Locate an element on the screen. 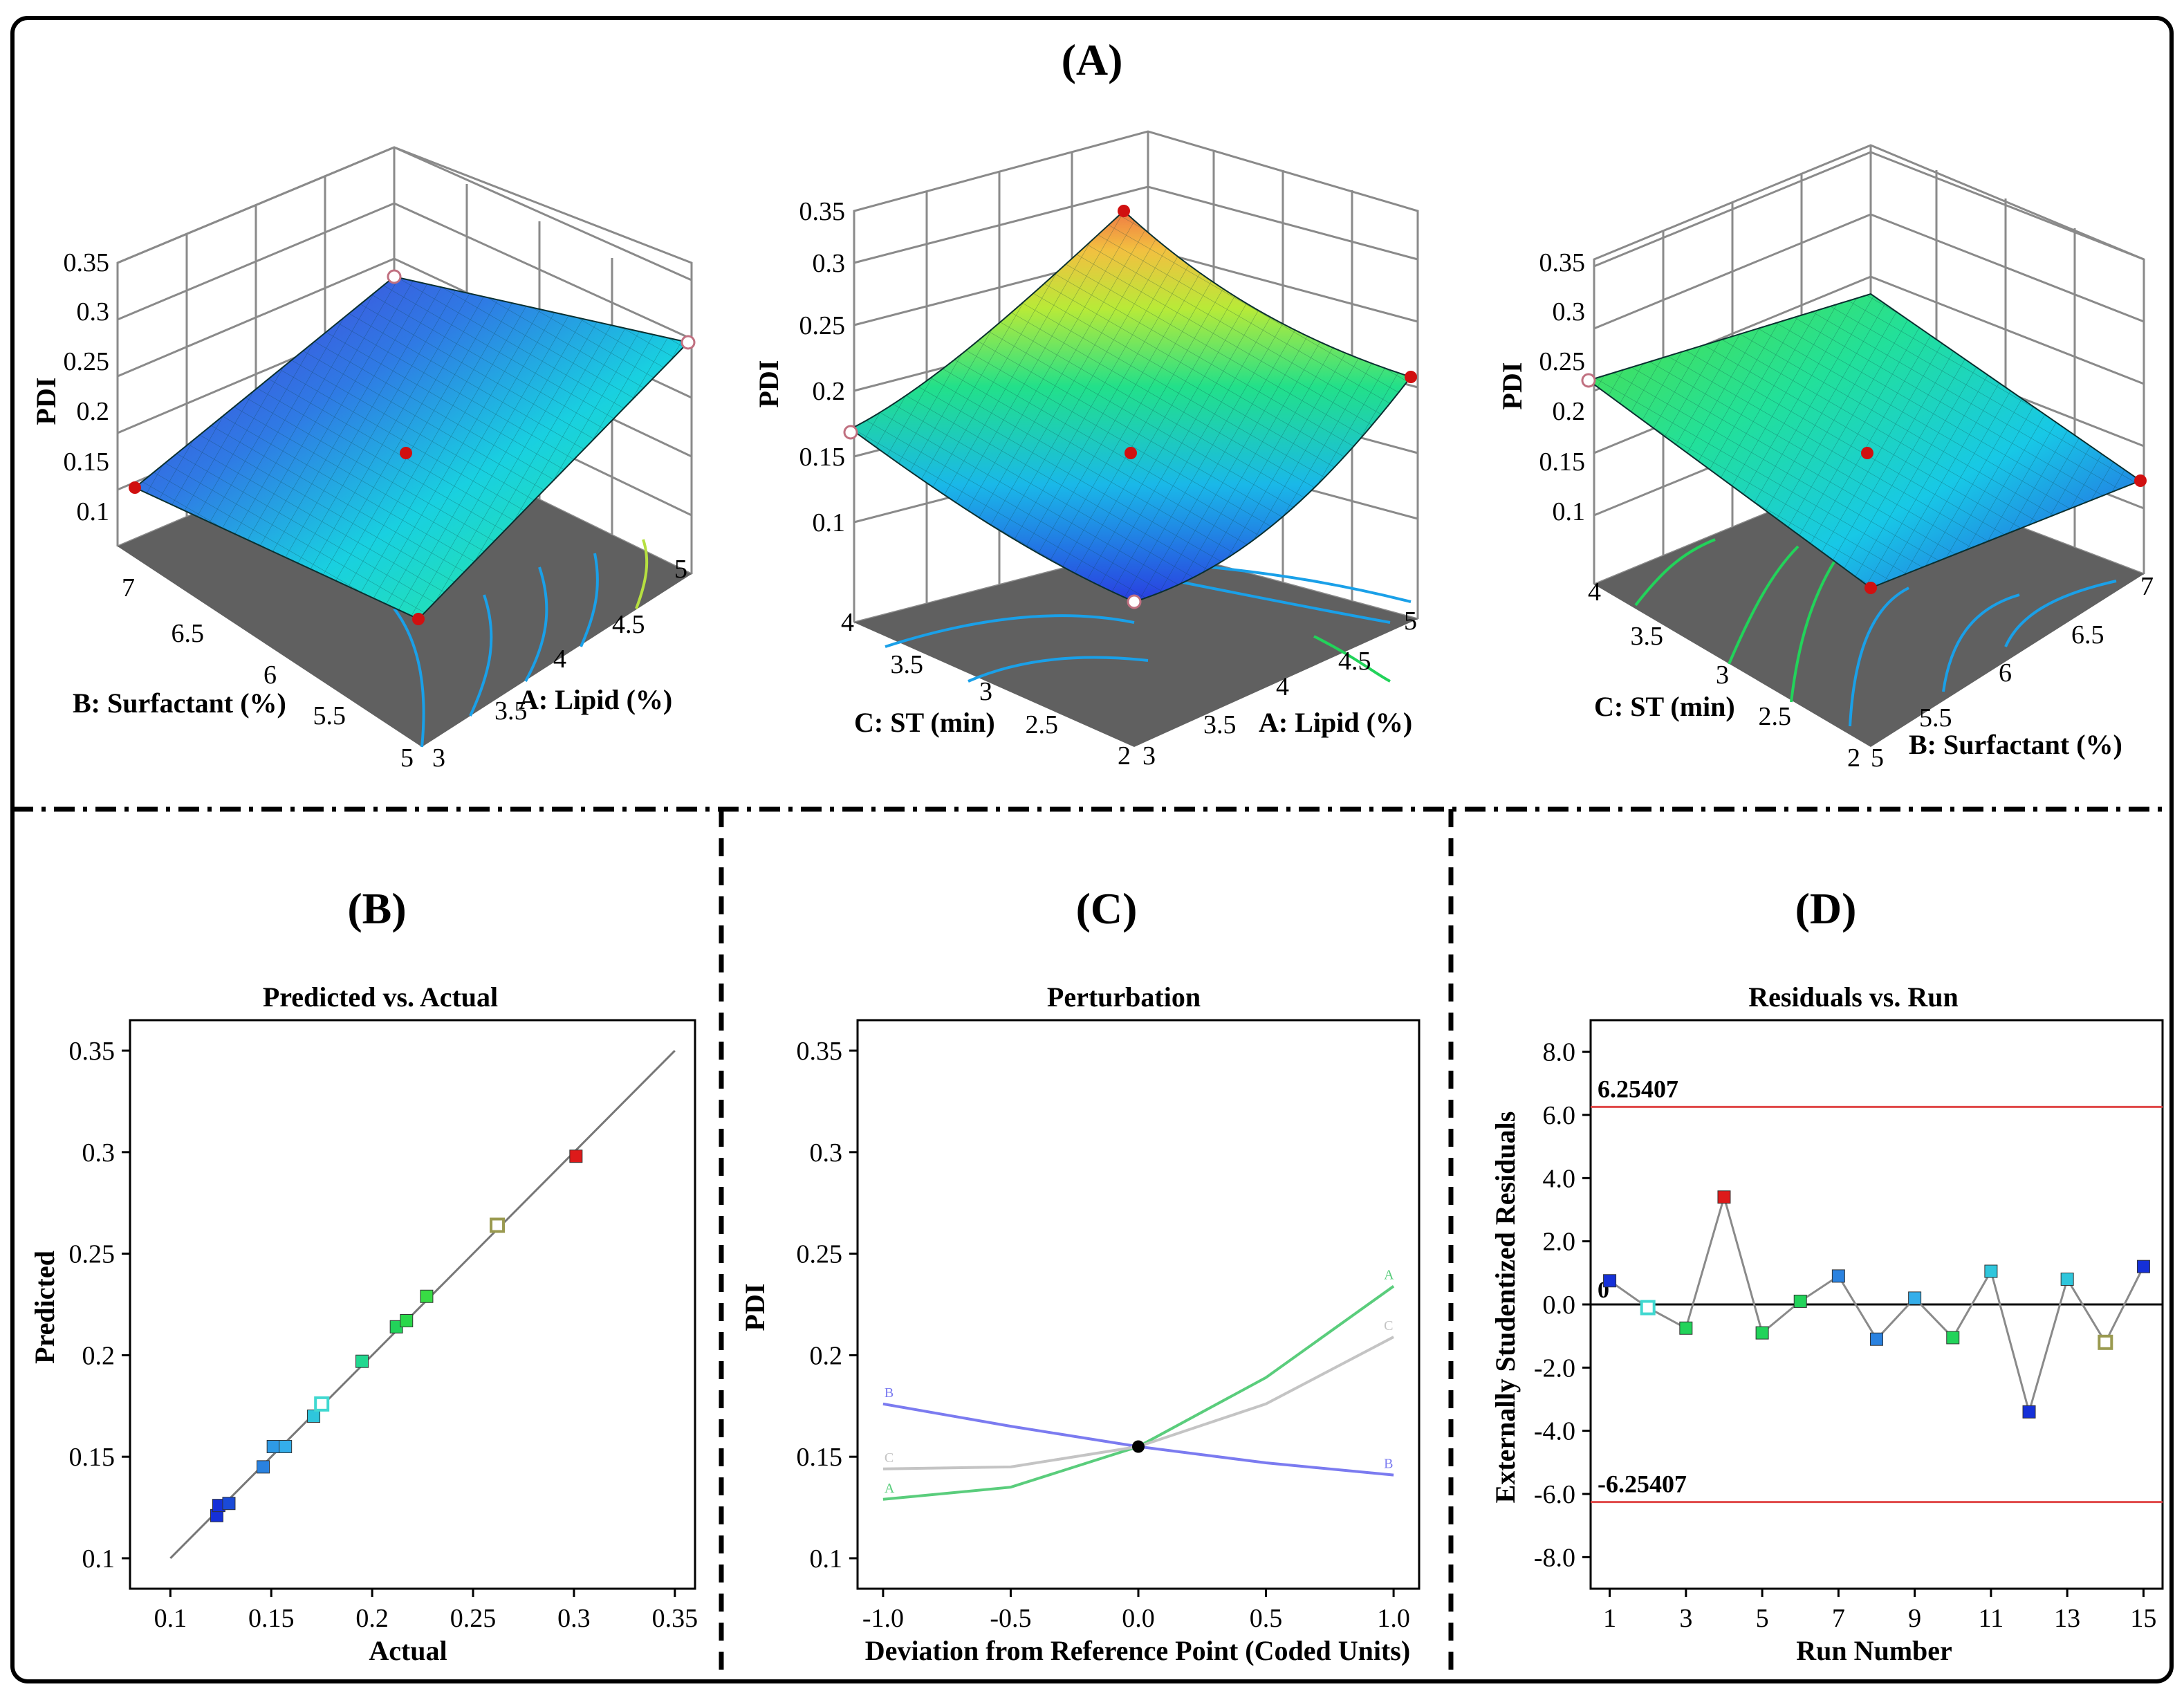  chart-b-xtick-label: 0.2 is located at coordinates (372, 1618).